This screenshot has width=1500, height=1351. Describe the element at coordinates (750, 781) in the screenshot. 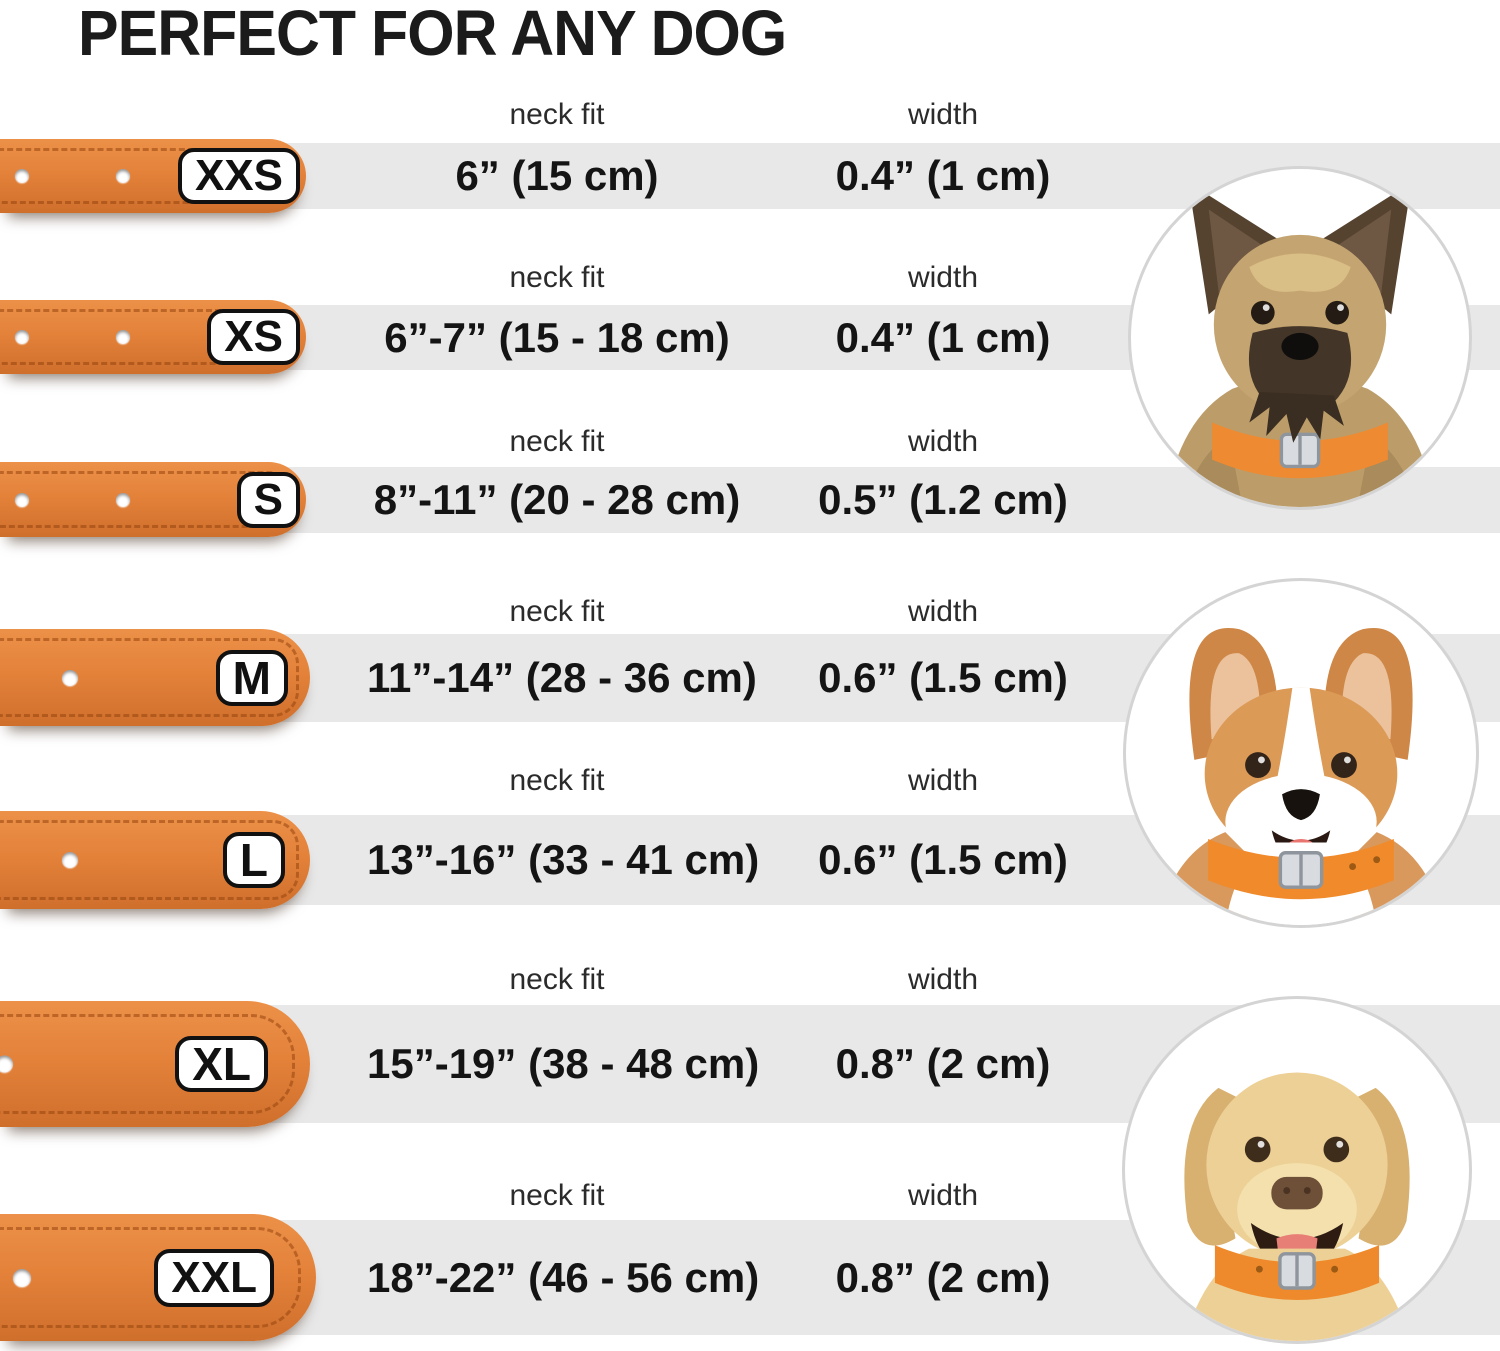

I see `column-labels-l: neck fit width` at that location.